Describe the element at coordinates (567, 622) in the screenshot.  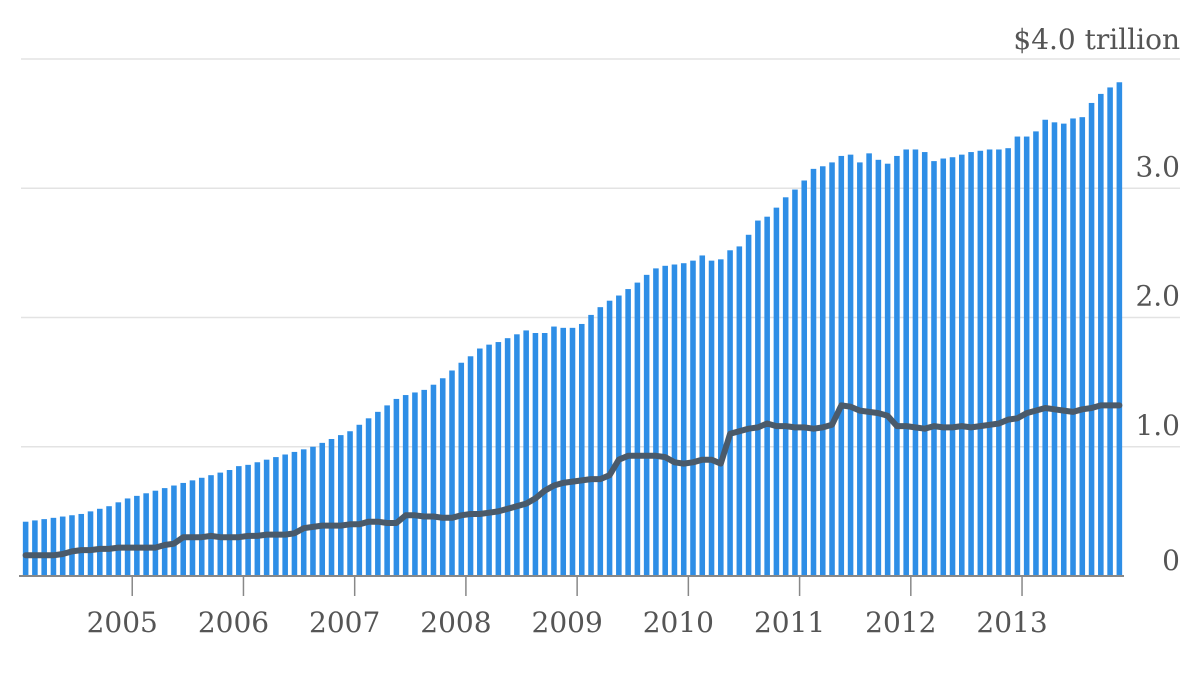
I see `x-axis-labels: 2005 2006 2007 2008 2009 2010 2011 2012 2013` at that location.